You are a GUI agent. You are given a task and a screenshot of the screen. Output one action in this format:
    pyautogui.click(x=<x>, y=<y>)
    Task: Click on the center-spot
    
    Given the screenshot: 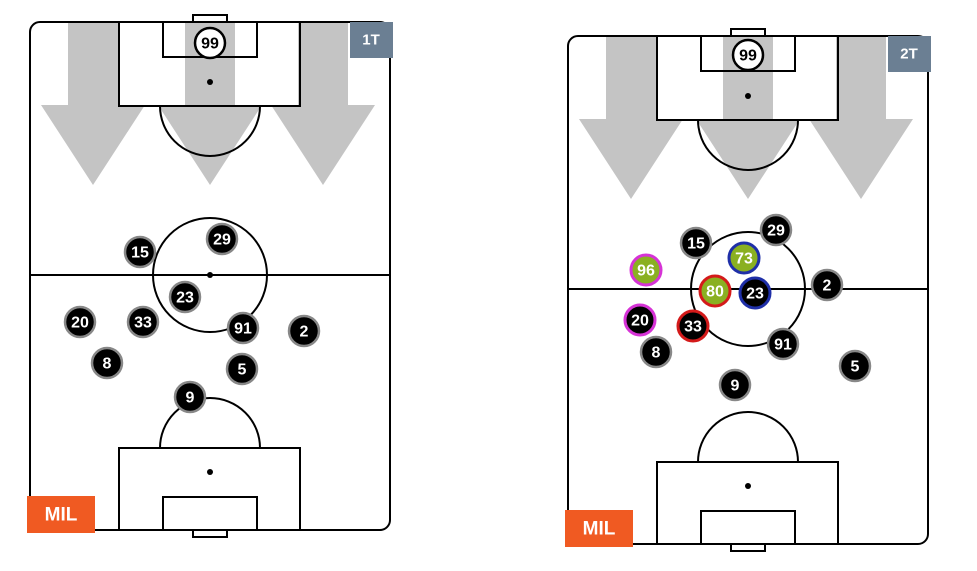 What is the action you would take?
    pyautogui.click(x=210, y=275)
    